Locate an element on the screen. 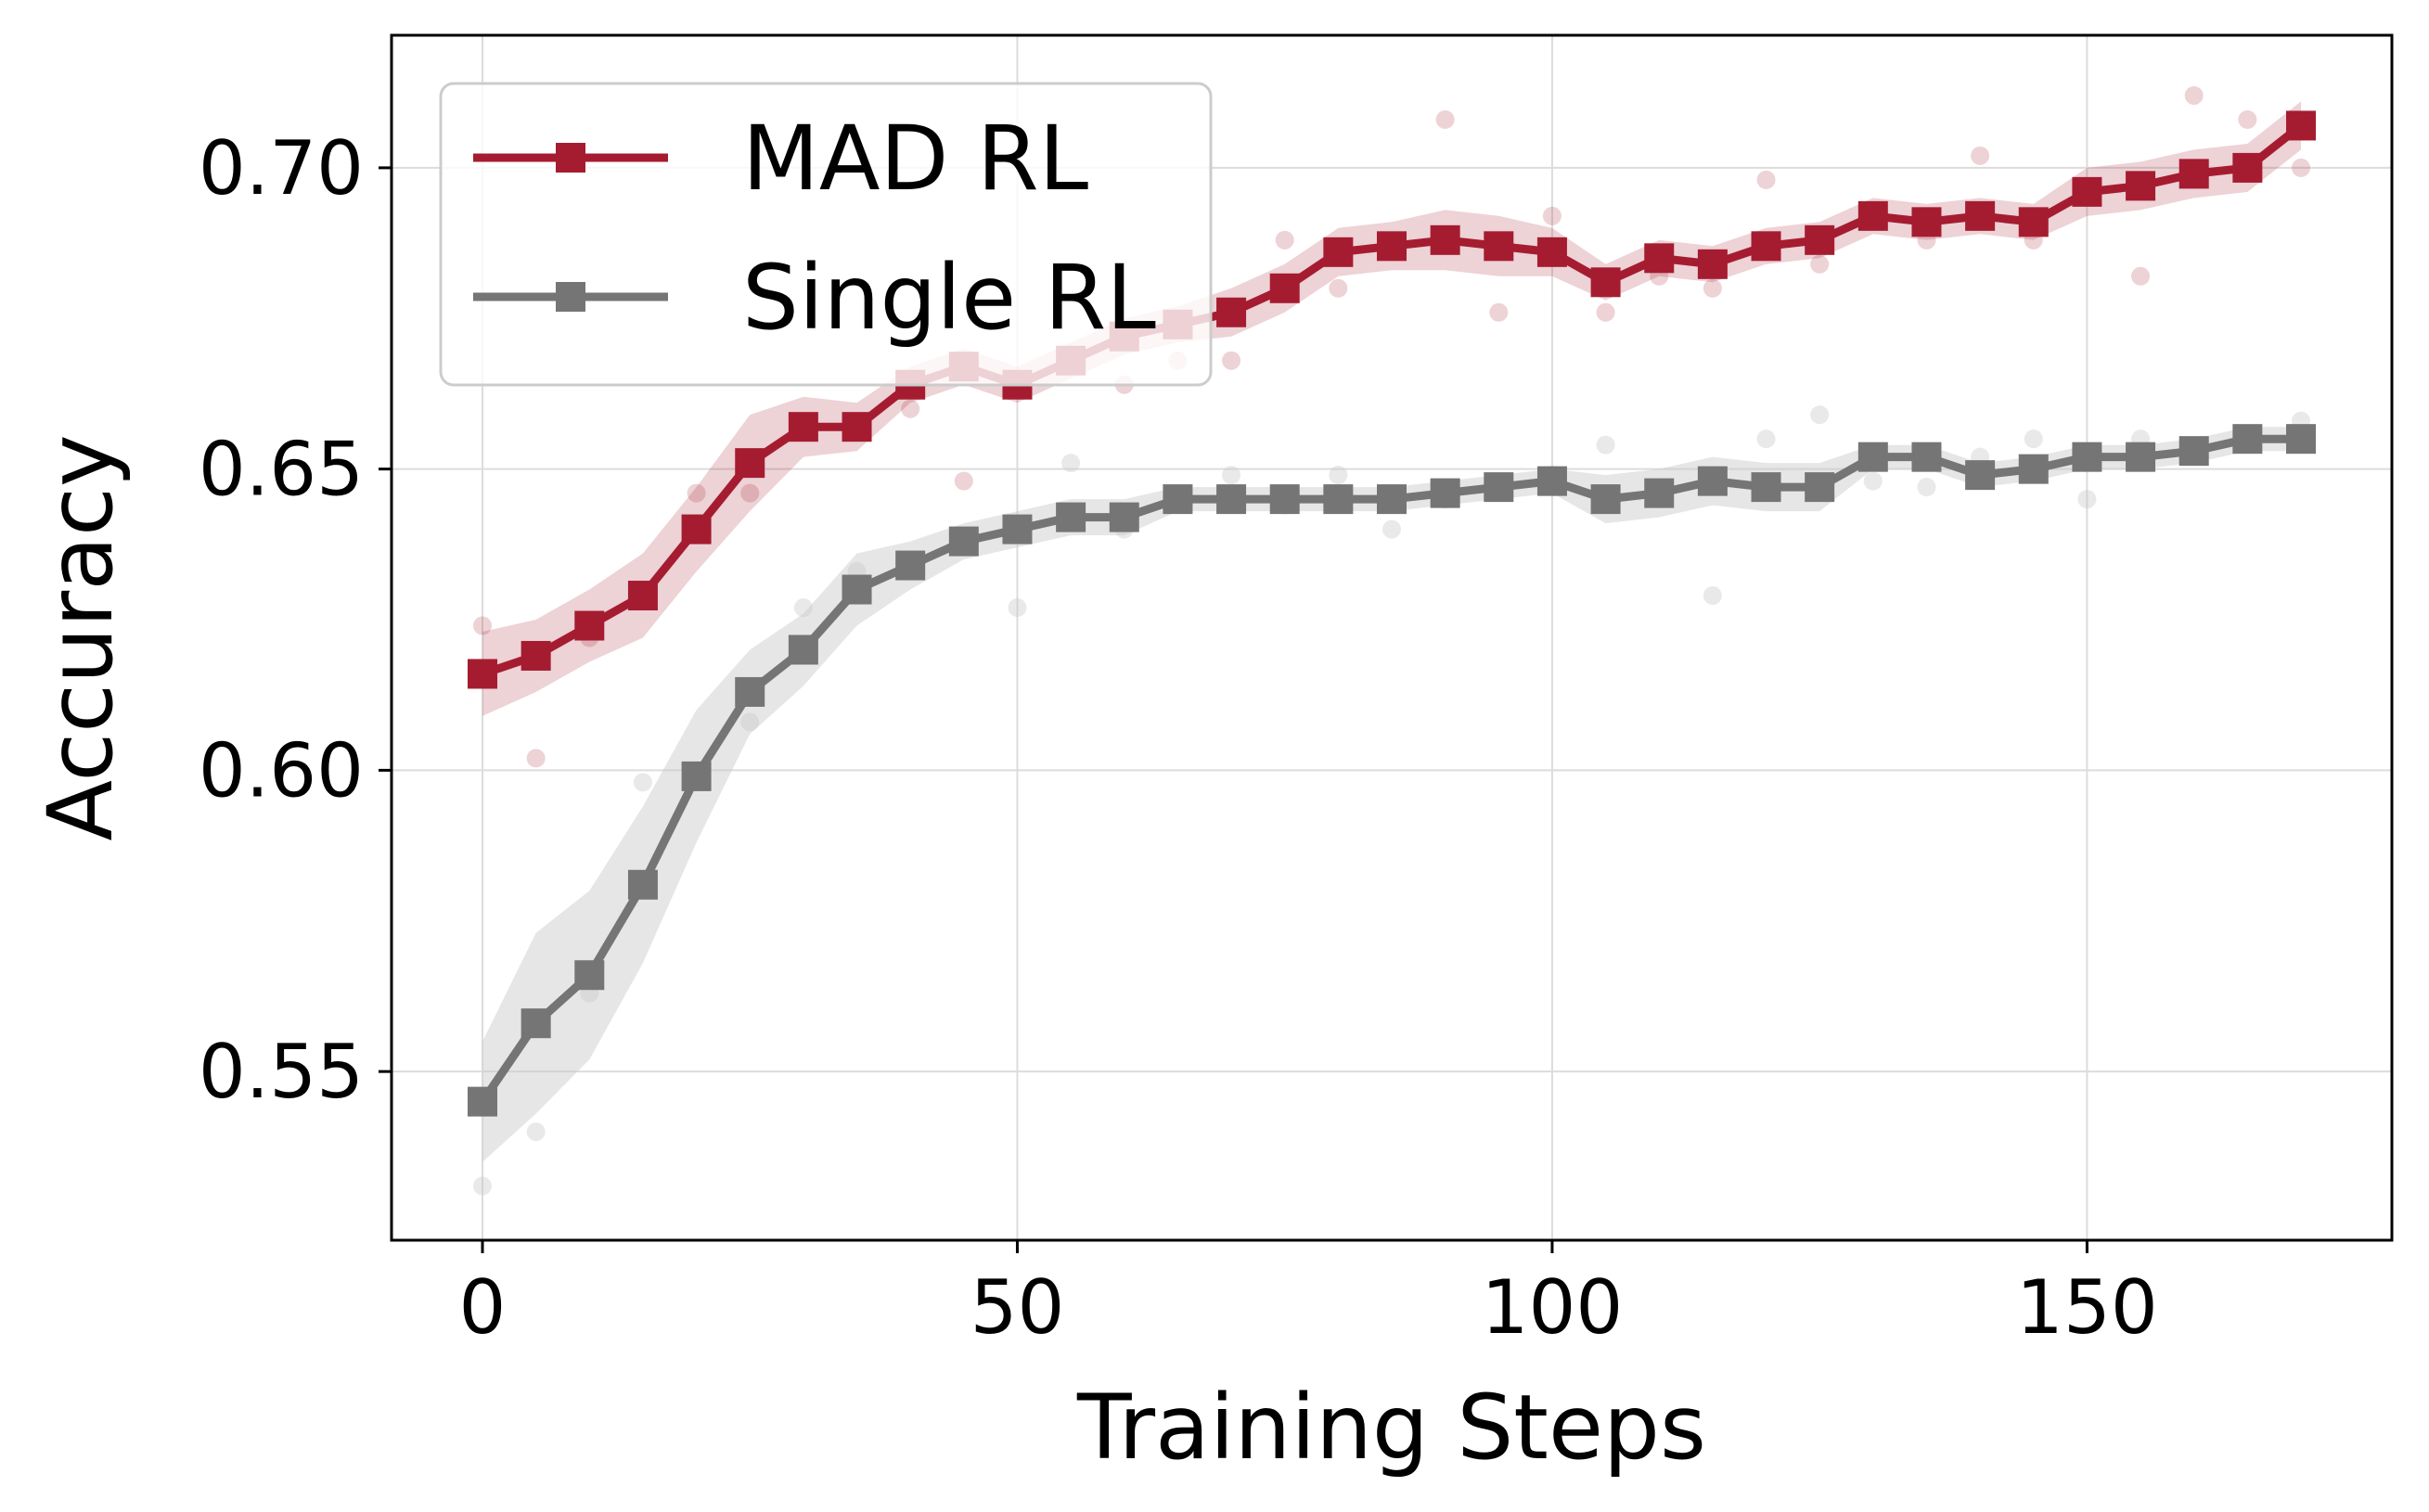  y-axis-title: Accuracy is located at coordinates (81, 637).